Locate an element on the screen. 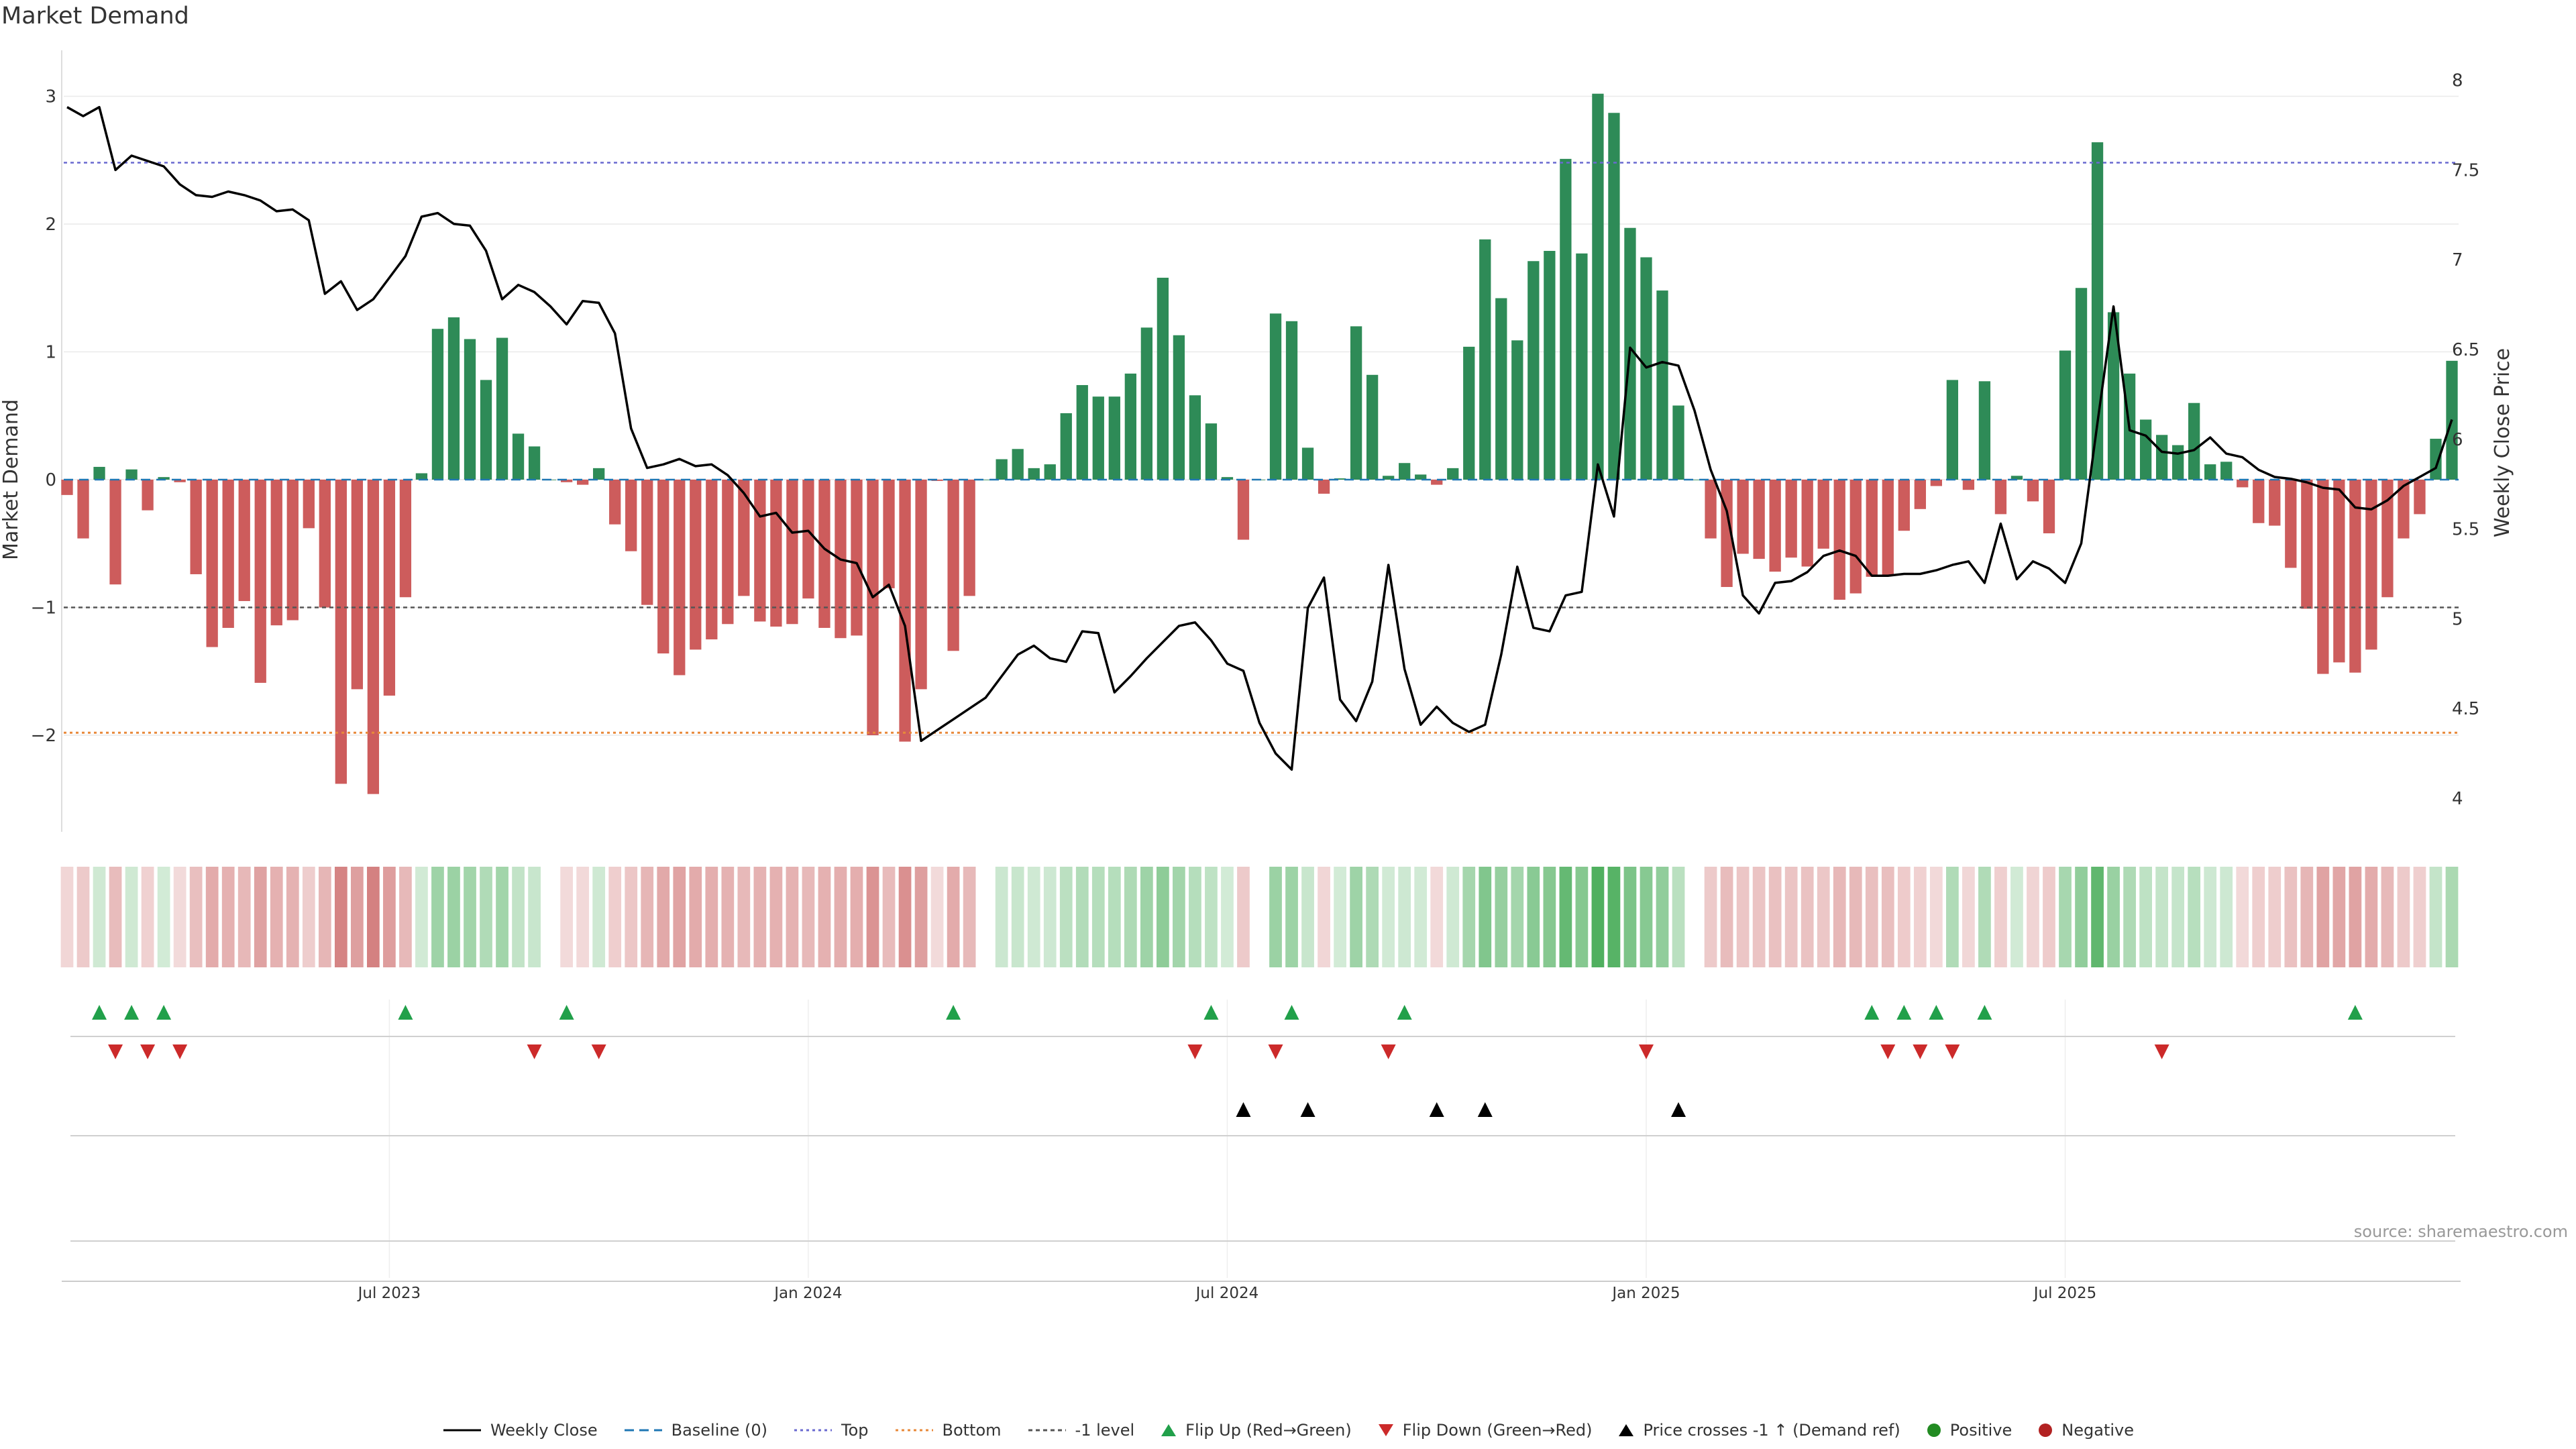 The height and width of the screenshot is (1449, 2576). legend-flip-up: Flip Up (Red→Green) is located at coordinates (1256, 1430).